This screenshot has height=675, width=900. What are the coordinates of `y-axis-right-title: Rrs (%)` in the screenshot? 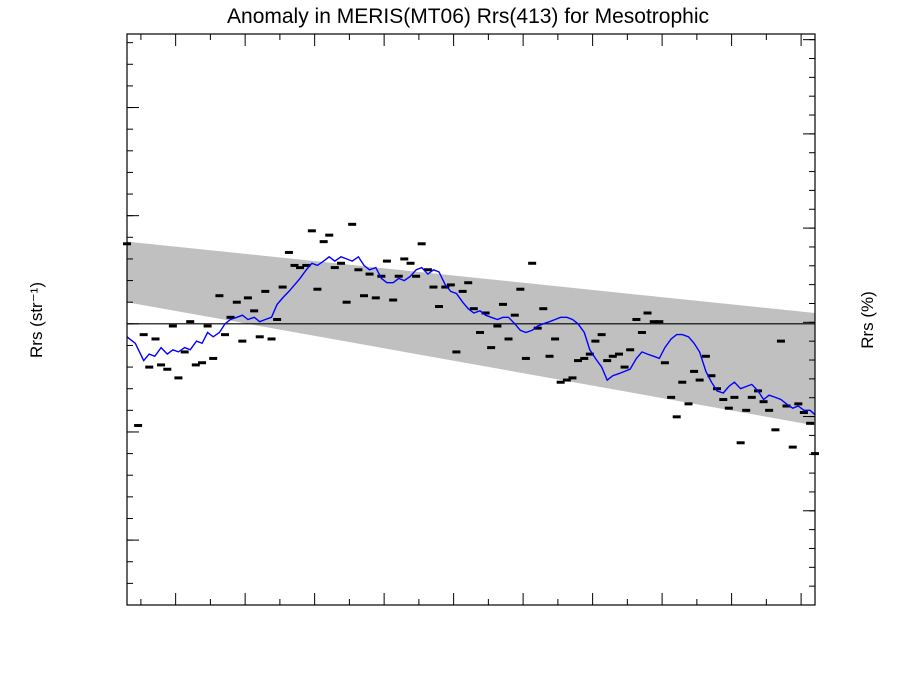 It's located at (867, 320).